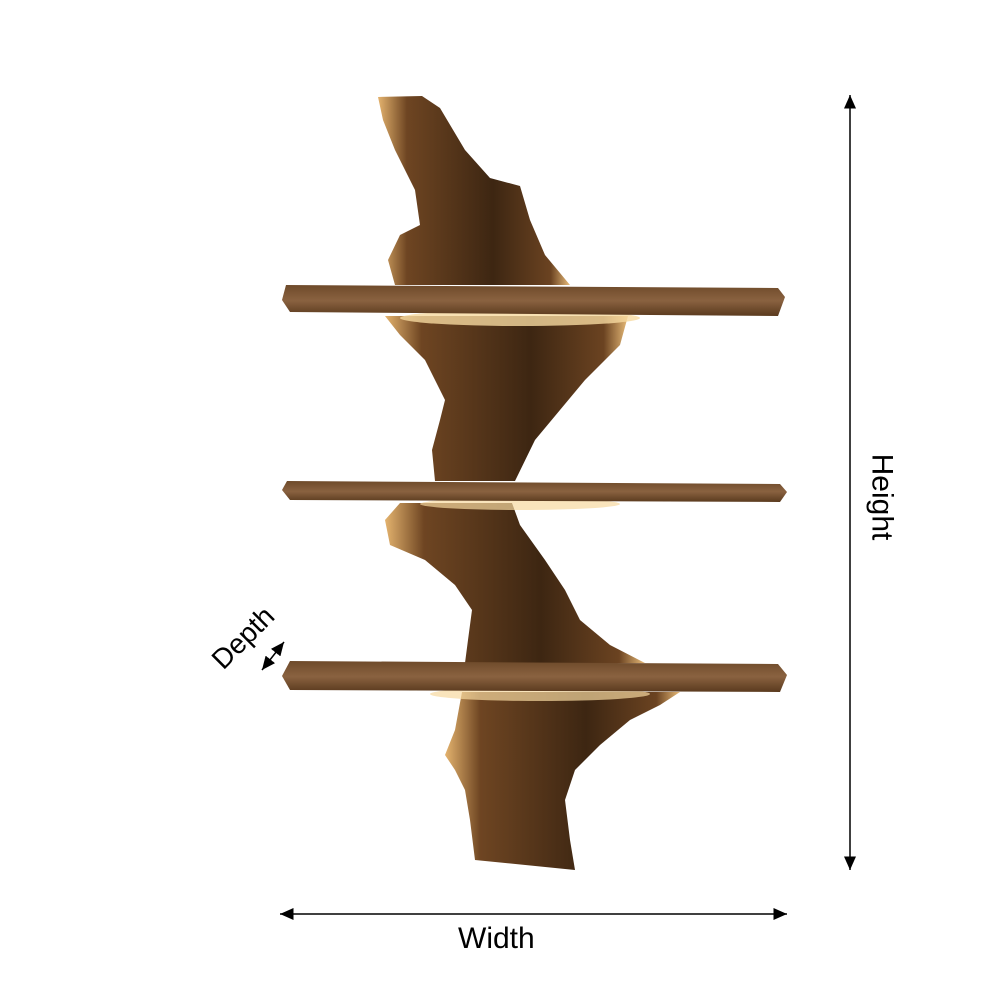 Image resolution: width=1000 pixels, height=1000 pixels. What do you see at coordinates (496, 938) in the screenshot?
I see `width-label: Width` at bounding box center [496, 938].